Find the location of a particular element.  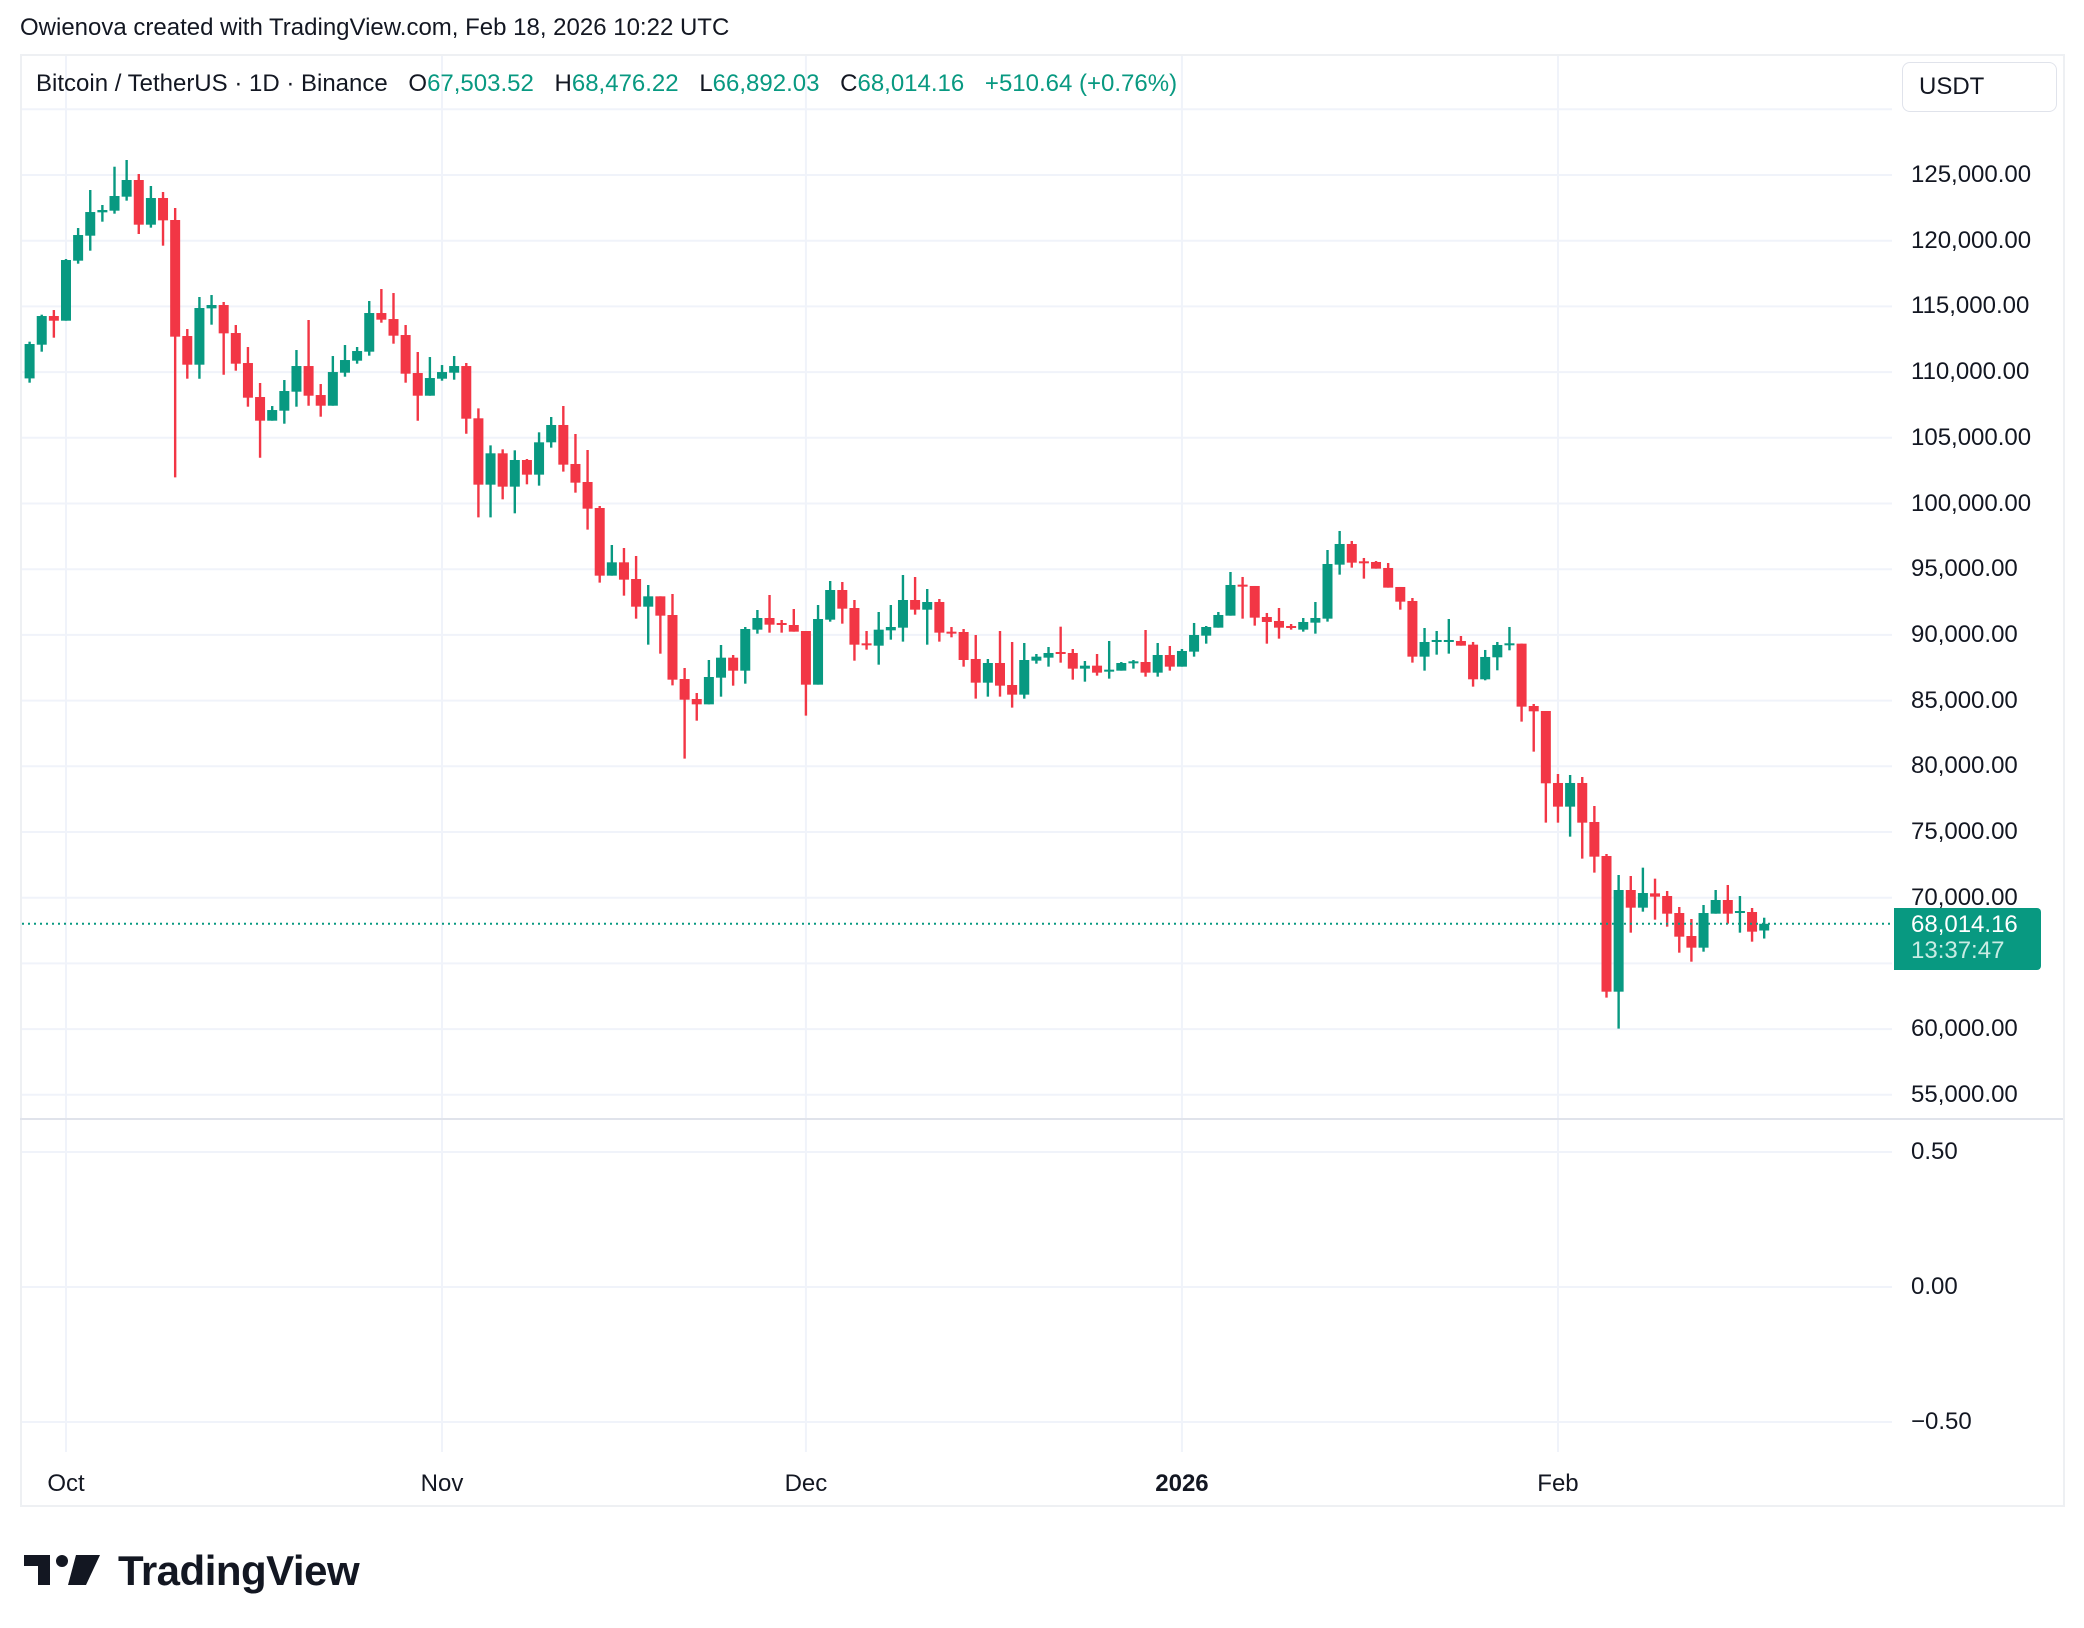

currency-button: USDT is located at coordinates (1979, 87).